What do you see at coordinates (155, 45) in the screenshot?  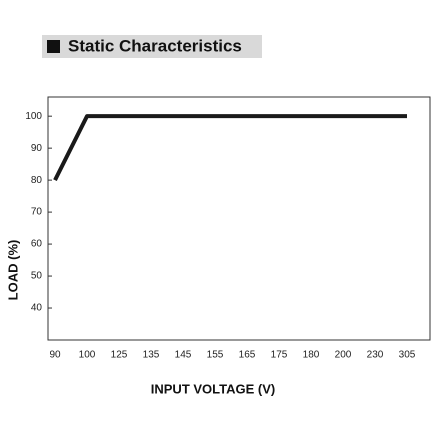 I see `chart-title: Static Characteristics` at bounding box center [155, 45].